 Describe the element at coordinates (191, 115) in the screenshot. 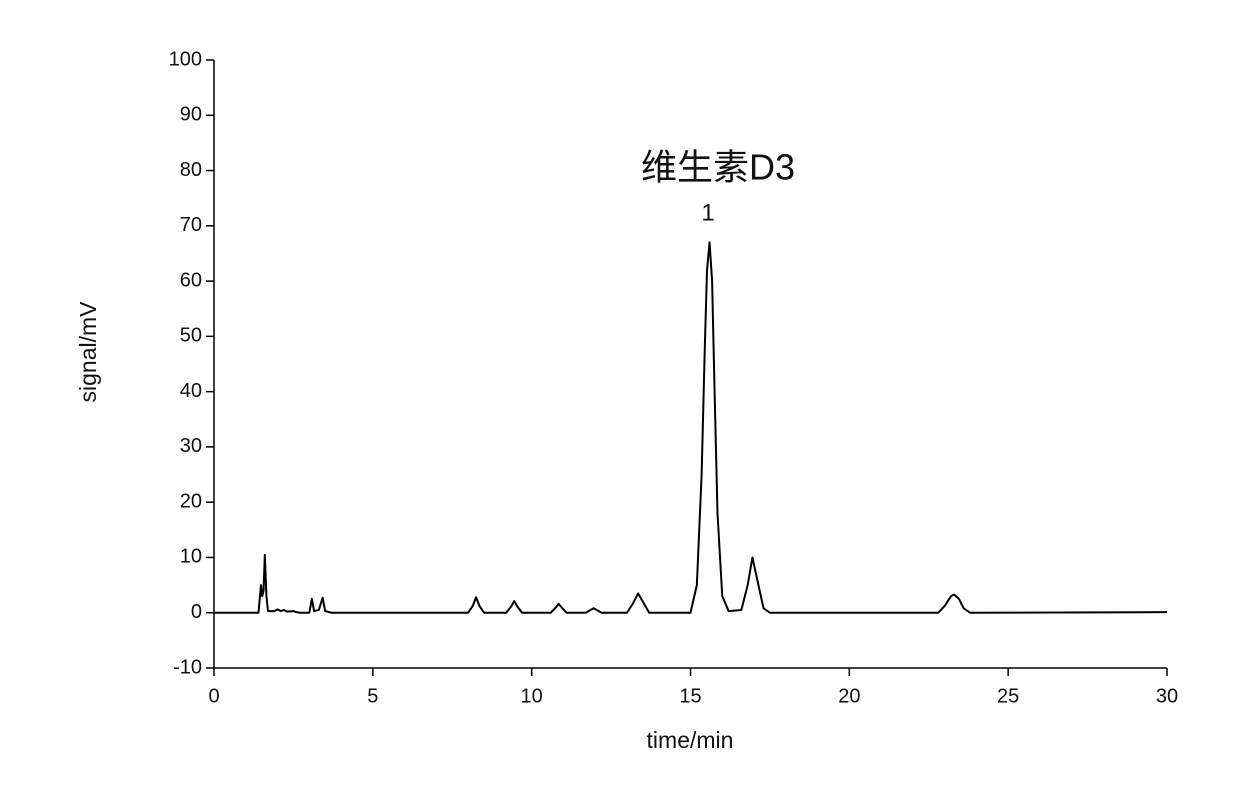

I see `y-tick-label: 90` at that location.